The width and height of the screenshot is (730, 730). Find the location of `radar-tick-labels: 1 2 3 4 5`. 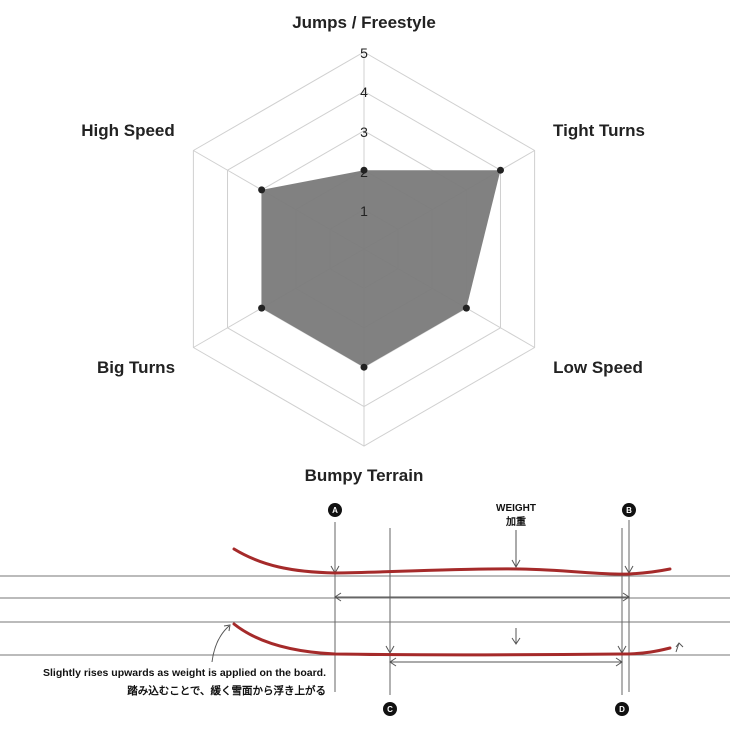

radar-tick-labels: 1 2 3 4 5 is located at coordinates (364, 132).